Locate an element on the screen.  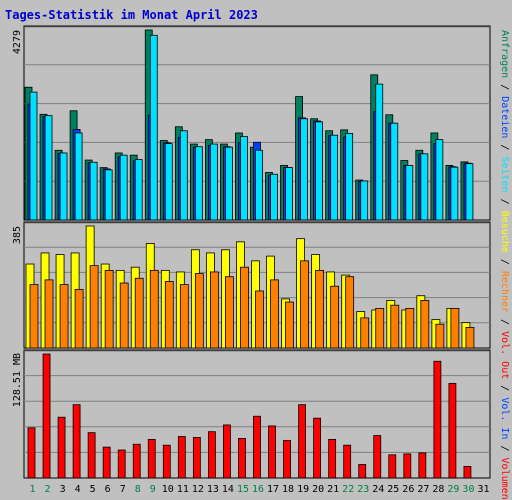
day-label-11: 11 is located at coordinates (183, 489).